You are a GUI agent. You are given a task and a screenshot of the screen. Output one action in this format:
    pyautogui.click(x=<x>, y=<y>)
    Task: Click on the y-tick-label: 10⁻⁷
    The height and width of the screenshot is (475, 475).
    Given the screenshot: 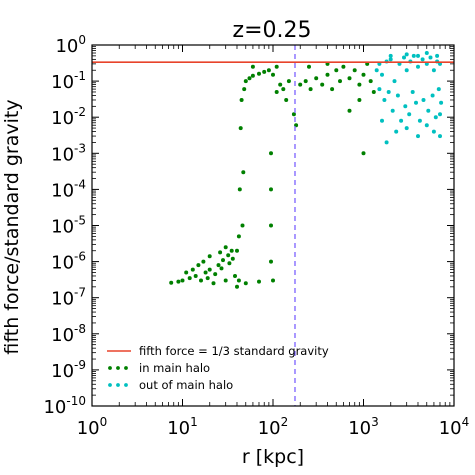 What is the action you would take?
    pyautogui.click(x=68, y=298)
    